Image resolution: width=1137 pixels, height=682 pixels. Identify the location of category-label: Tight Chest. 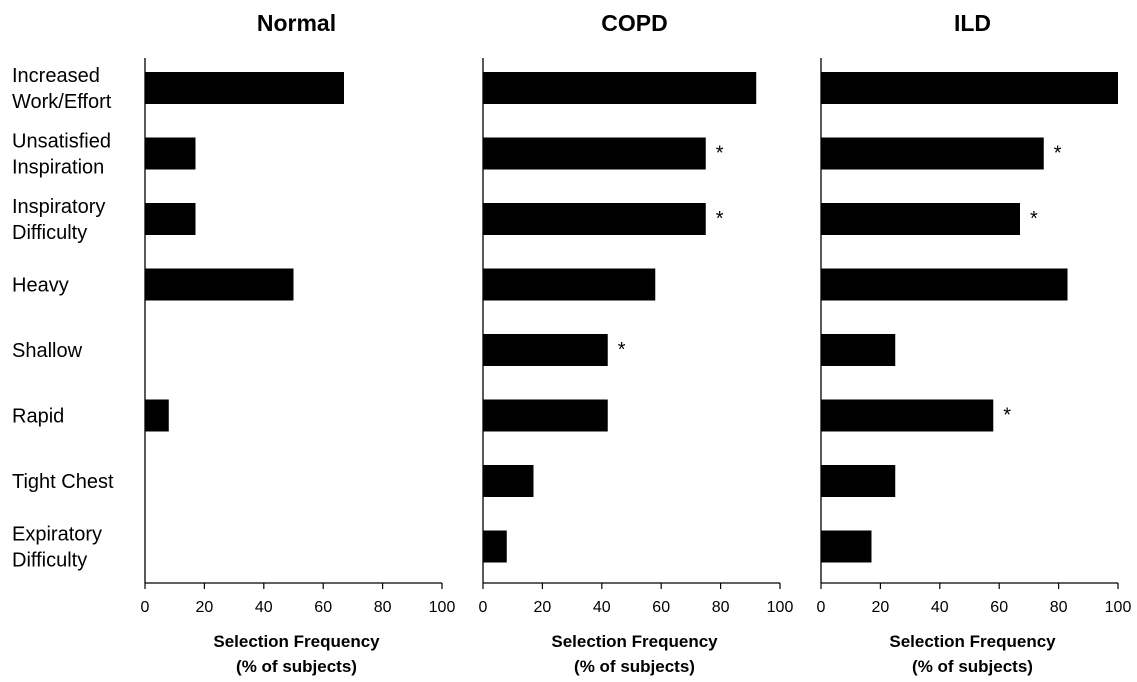
(63, 482).